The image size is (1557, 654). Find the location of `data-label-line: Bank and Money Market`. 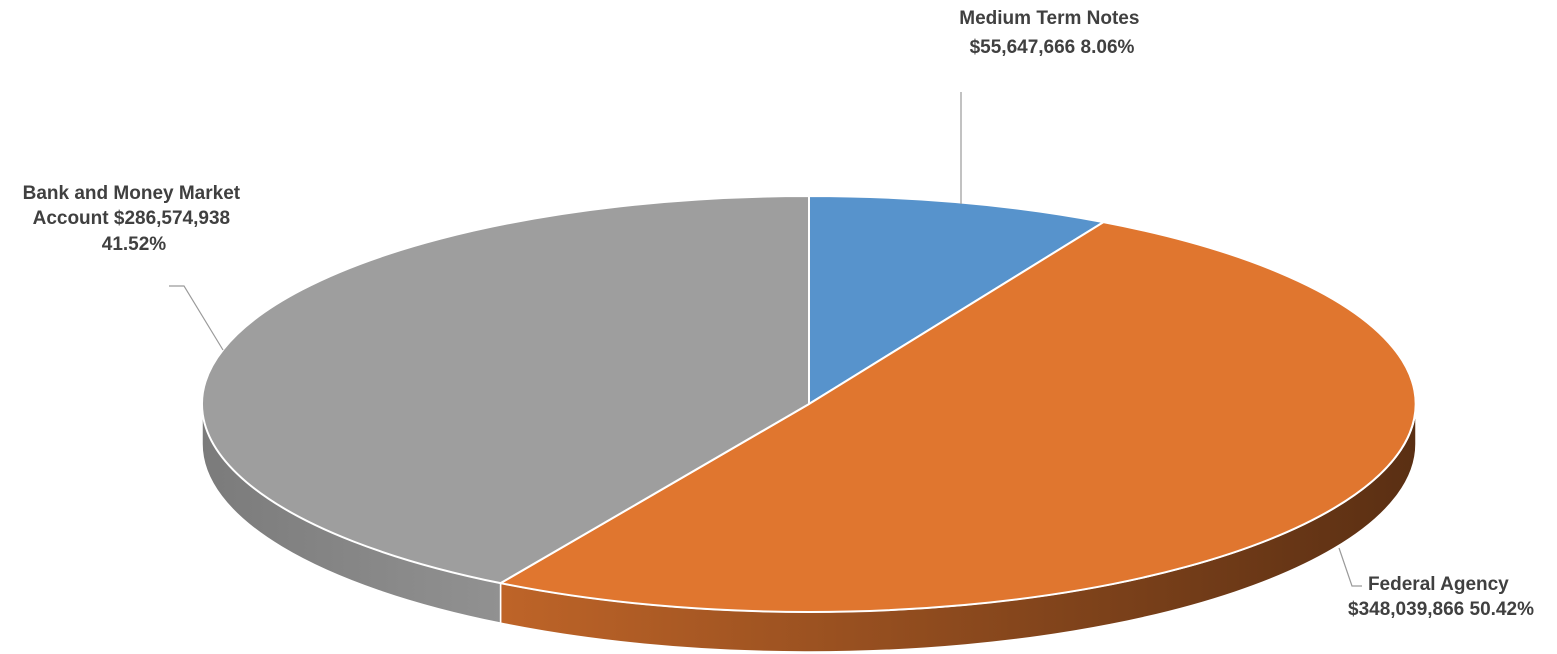

data-label-line: Bank and Money Market is located at coordinates (132, 193).